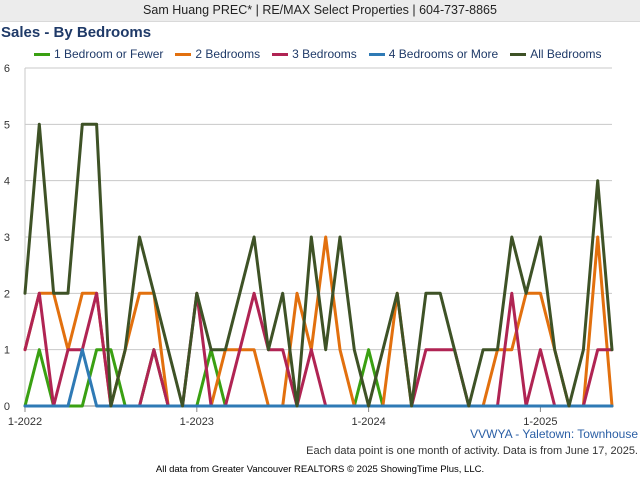  Describe the element at coordinates (554, 434) in the screenshot. I see `region-label: VVWYA - Yaletown: Townhouse` at that location.